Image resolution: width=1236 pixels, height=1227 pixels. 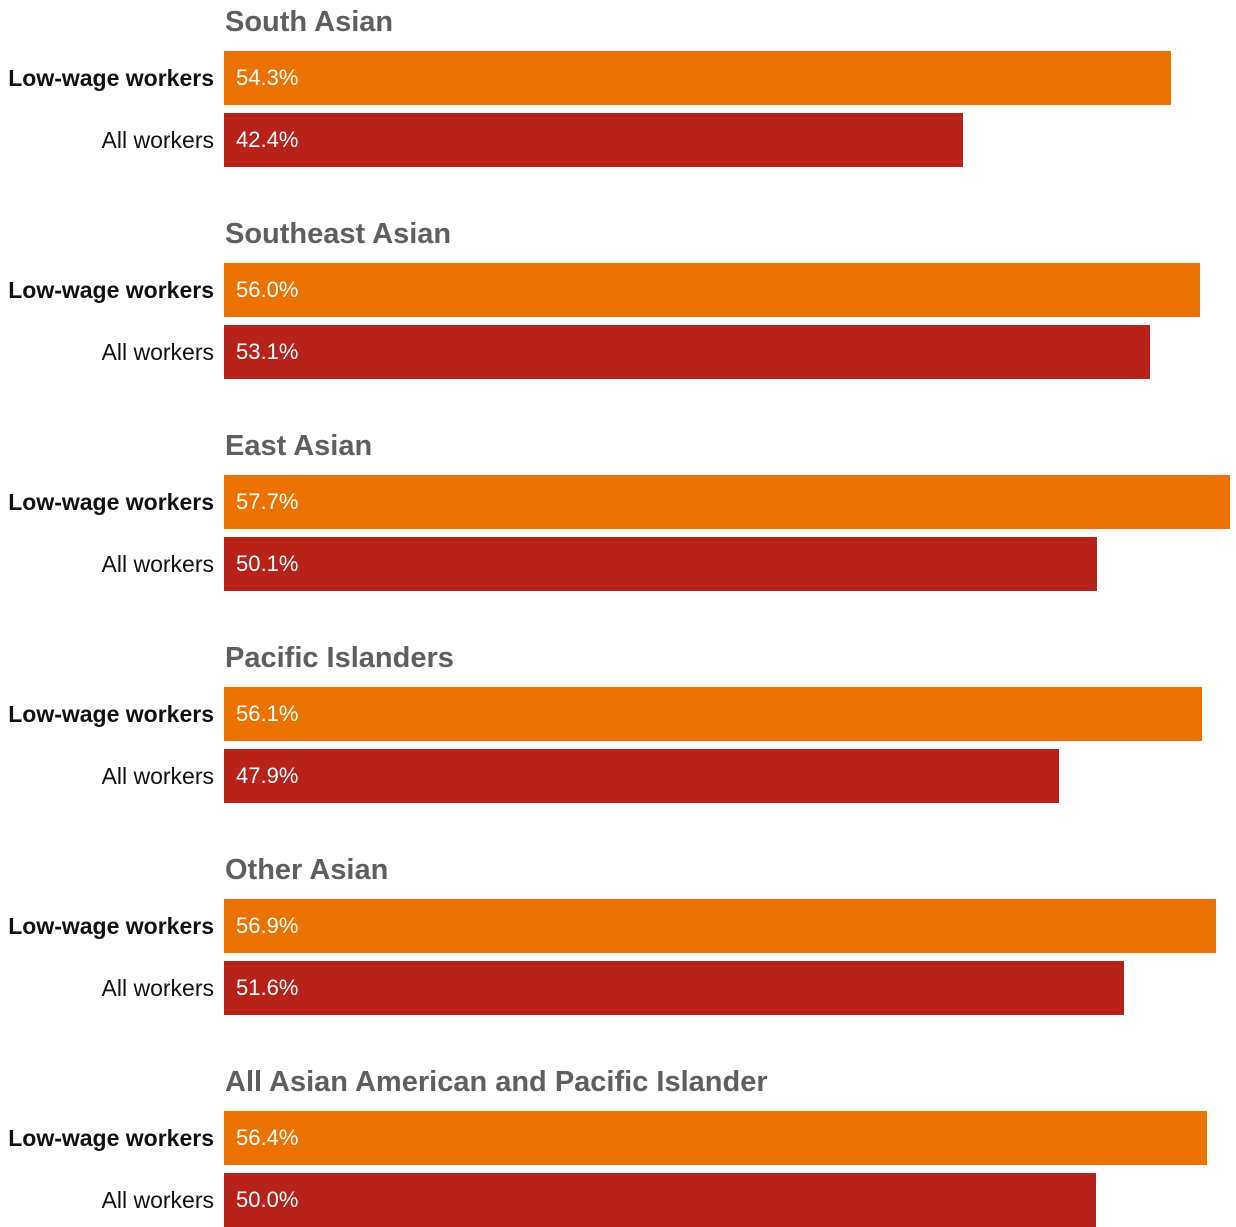 I want to click on bar-value-label: 56.1%, so click(x=267, y=713).